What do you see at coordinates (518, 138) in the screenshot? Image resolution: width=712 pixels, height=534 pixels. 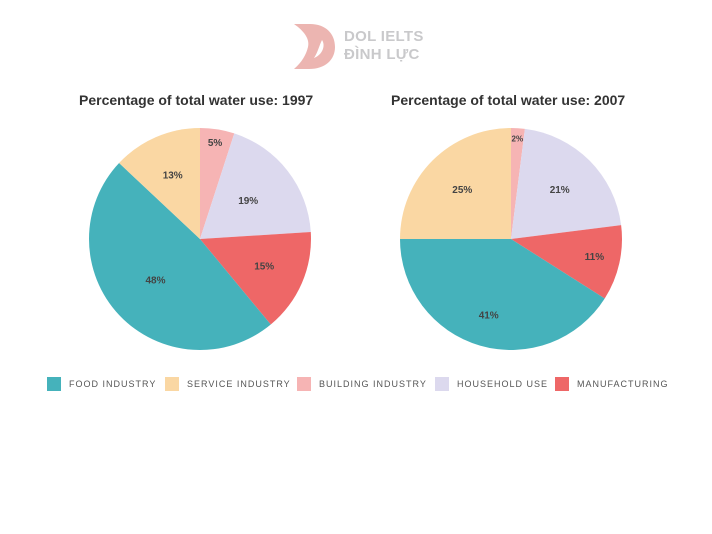 I see `slice-label: 2%` at bounding box center [518, 138].